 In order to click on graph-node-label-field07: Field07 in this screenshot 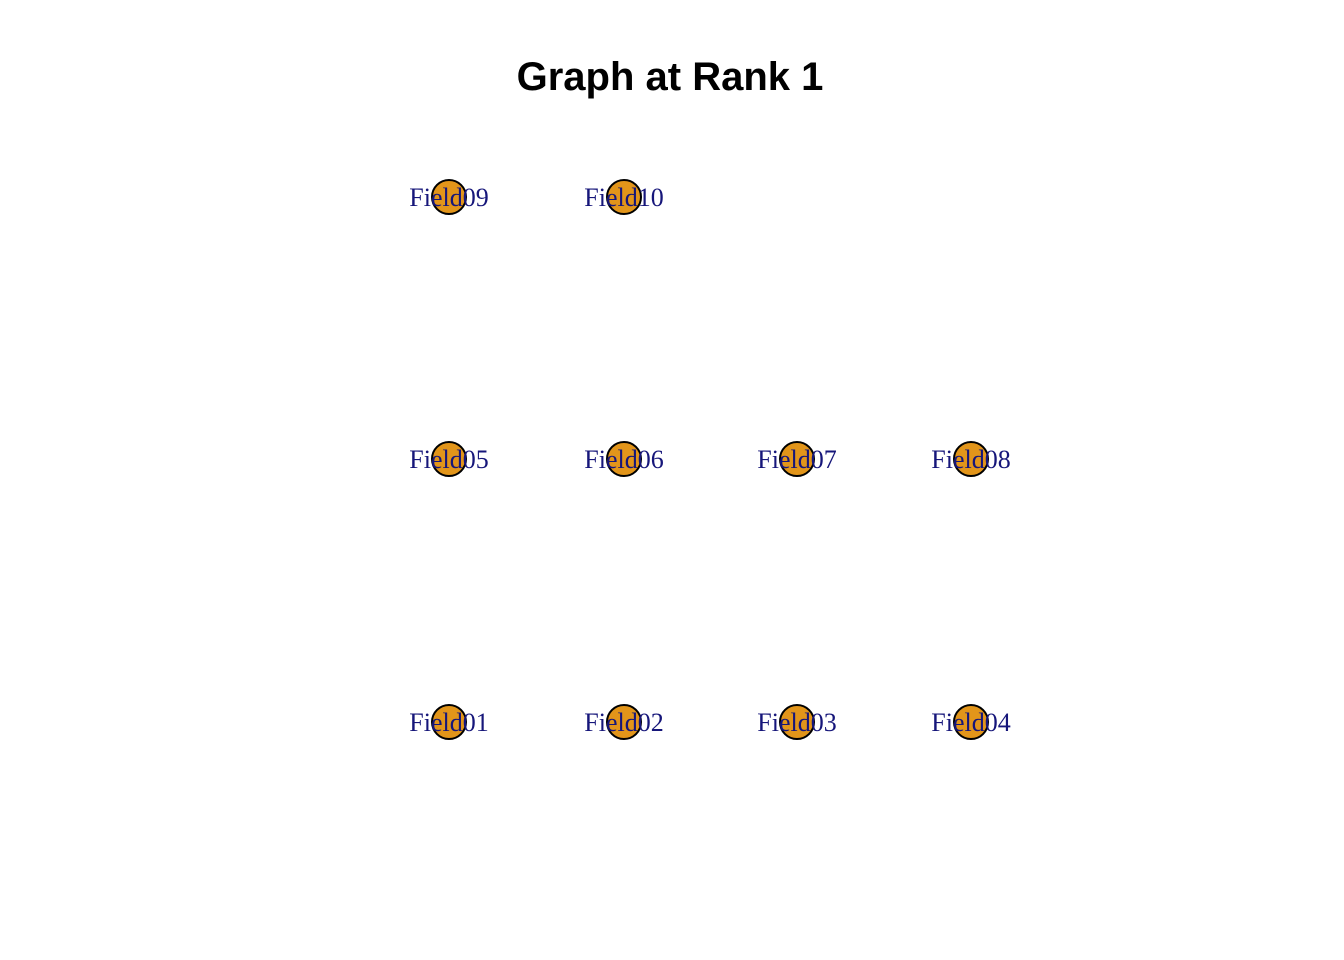, I will do `click(797, 459)`.